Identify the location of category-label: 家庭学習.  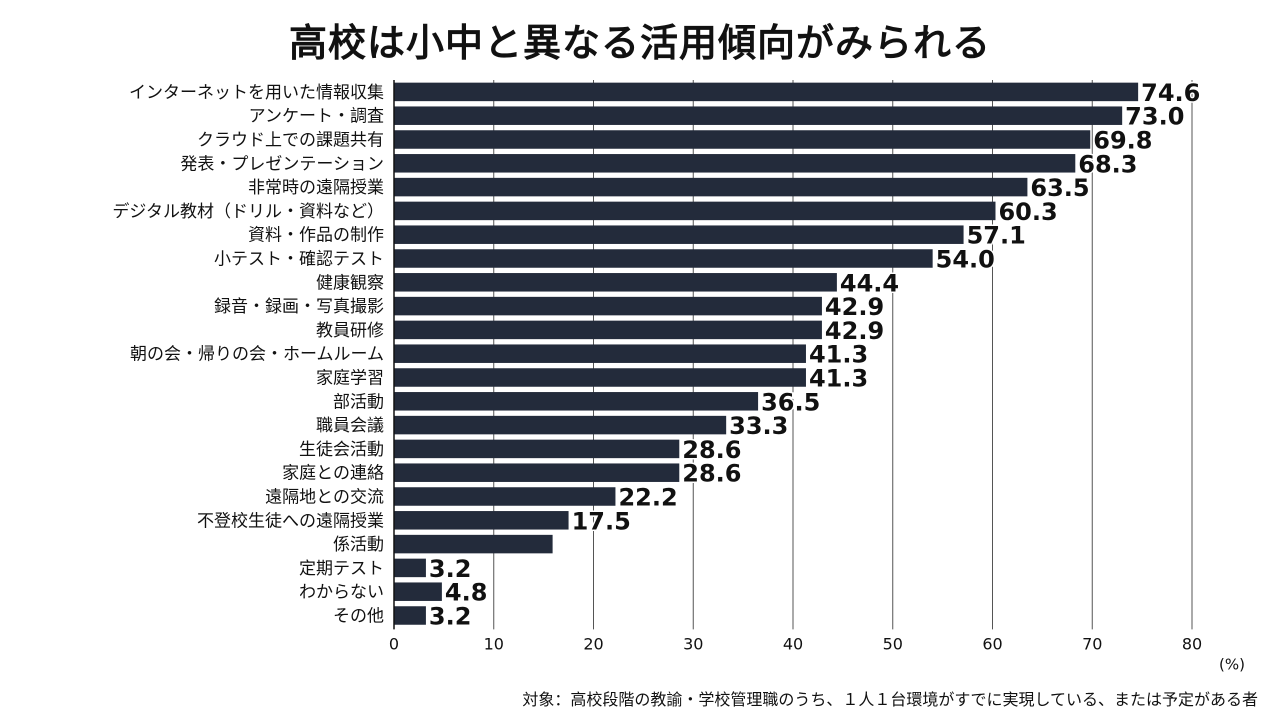
(350, 379).